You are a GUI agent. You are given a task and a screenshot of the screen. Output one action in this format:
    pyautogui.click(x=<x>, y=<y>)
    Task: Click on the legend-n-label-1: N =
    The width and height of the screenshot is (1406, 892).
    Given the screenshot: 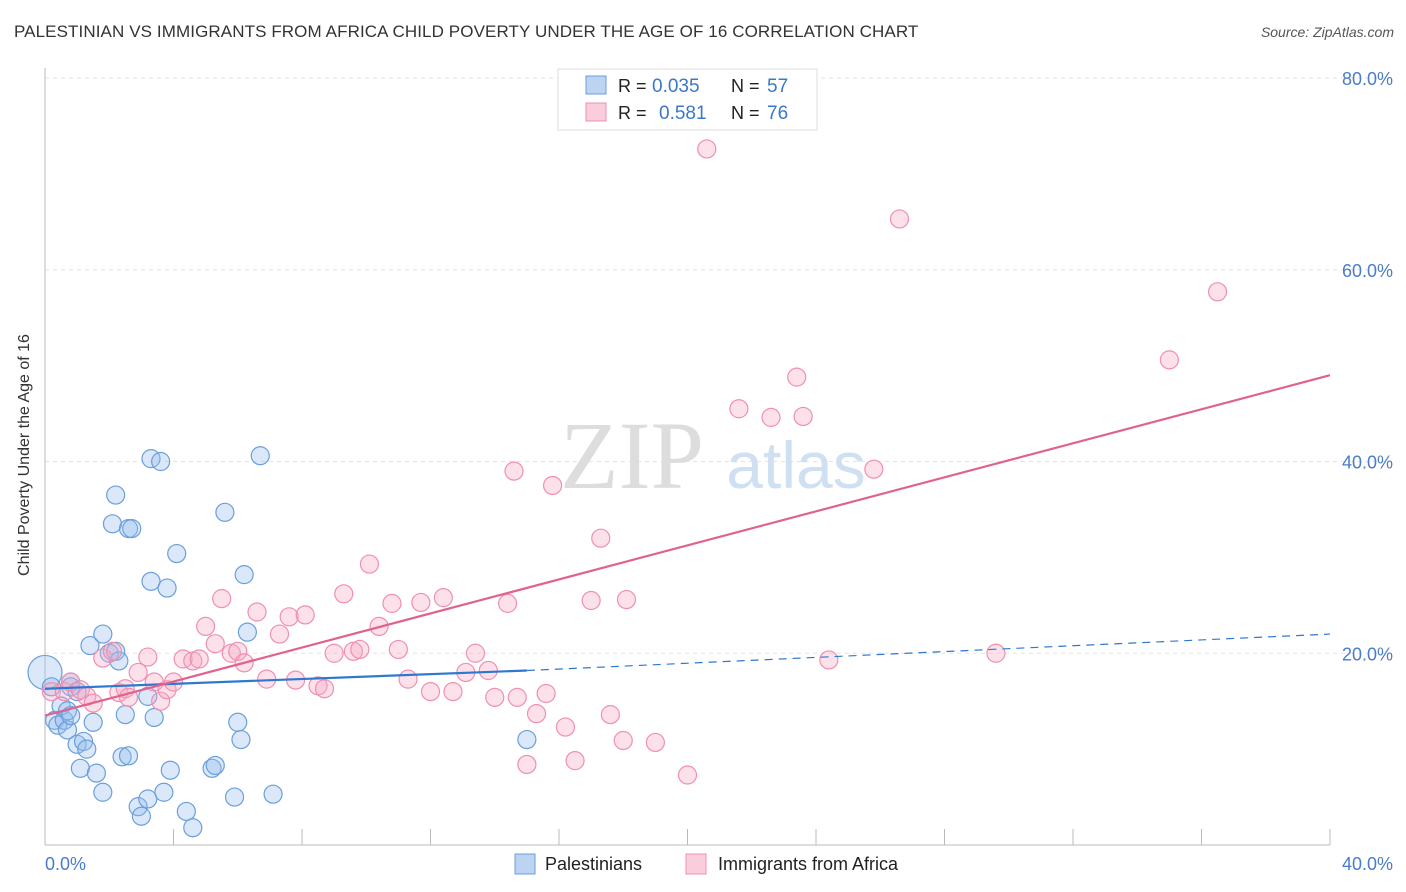 What is the action you would take?
    pyautogui.click(x=745, y=86)
    